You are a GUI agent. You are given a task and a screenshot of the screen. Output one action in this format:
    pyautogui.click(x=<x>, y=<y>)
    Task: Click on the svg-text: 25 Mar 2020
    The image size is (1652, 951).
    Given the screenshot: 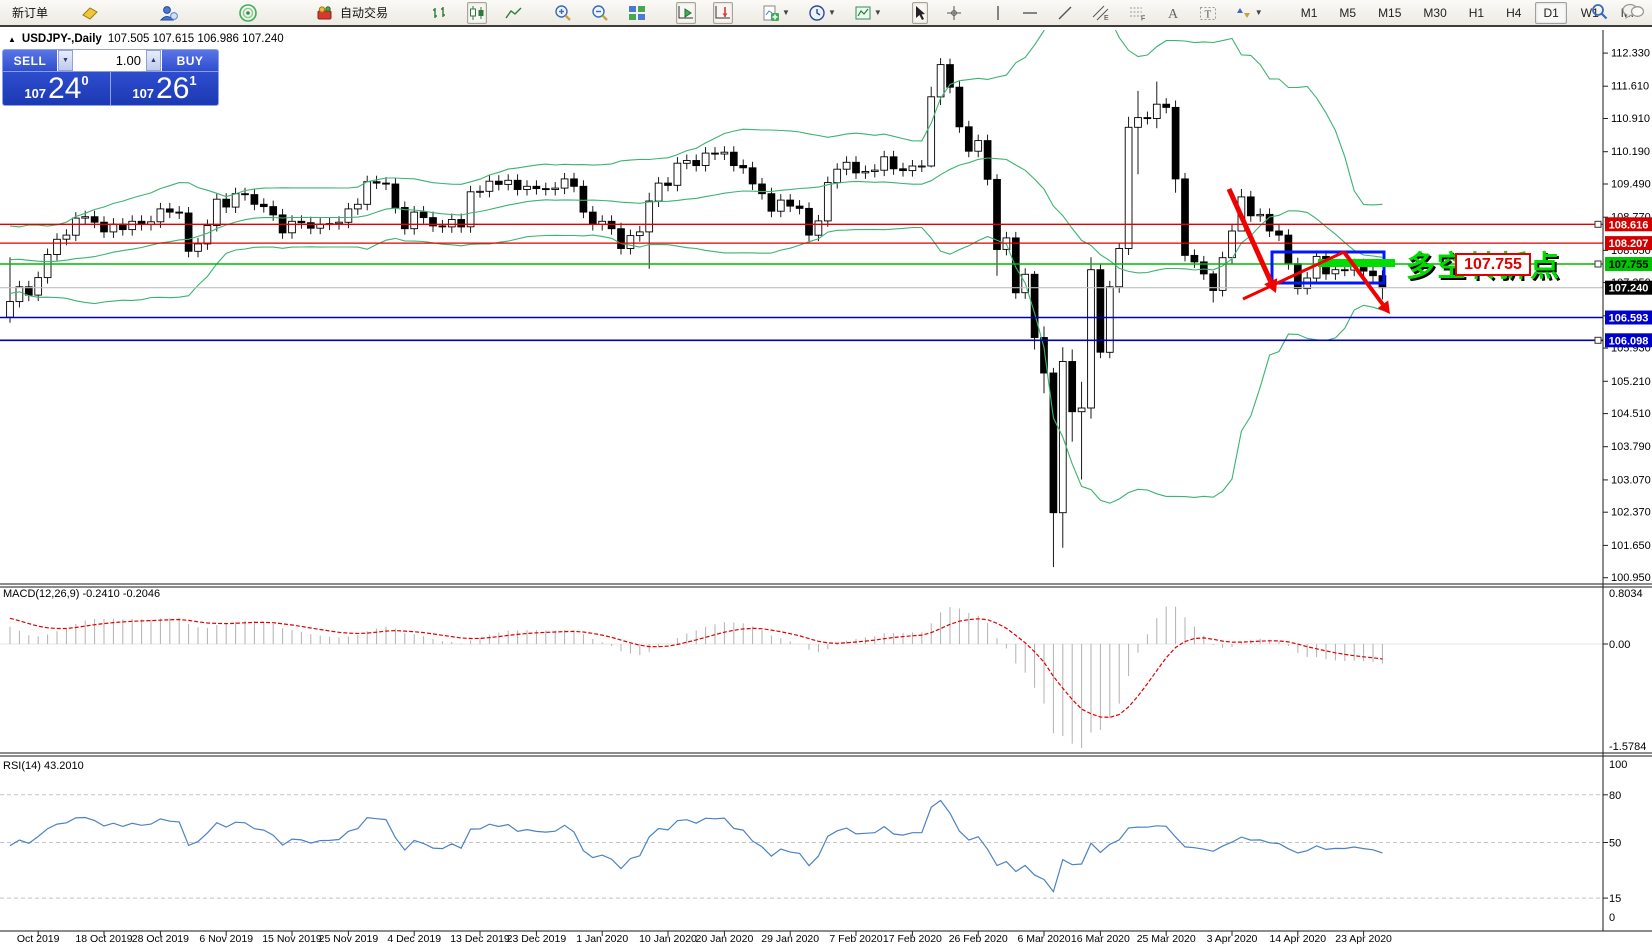 What is the action you would take?
    pyautogui.click(x=1166, y=939)
    